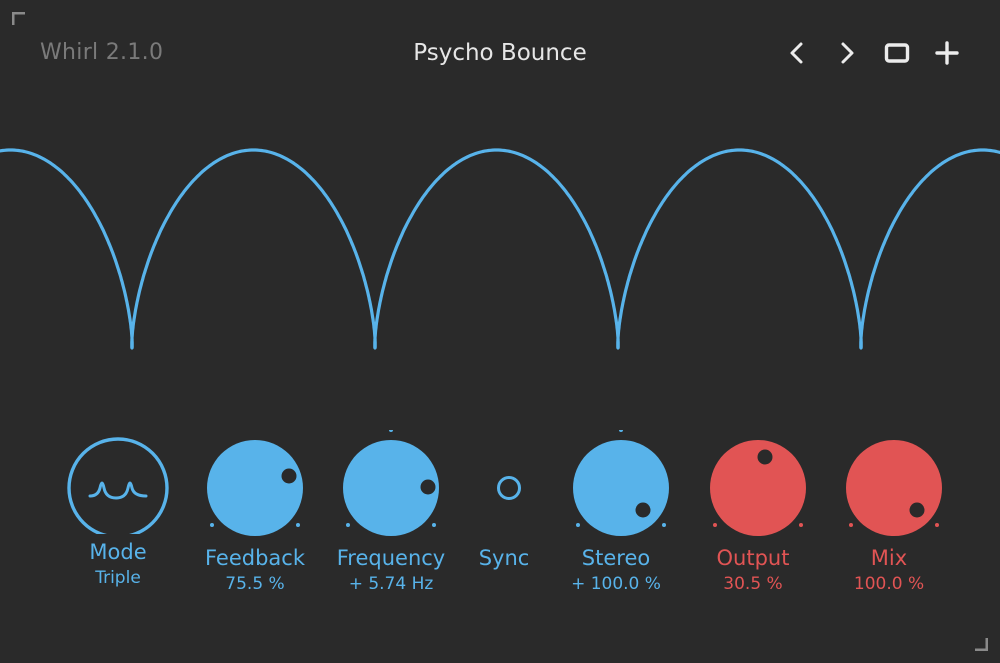 This screenshot has height=663, width=1000. I want to click on output-control: Output 30.5 %, so click(753, 512).